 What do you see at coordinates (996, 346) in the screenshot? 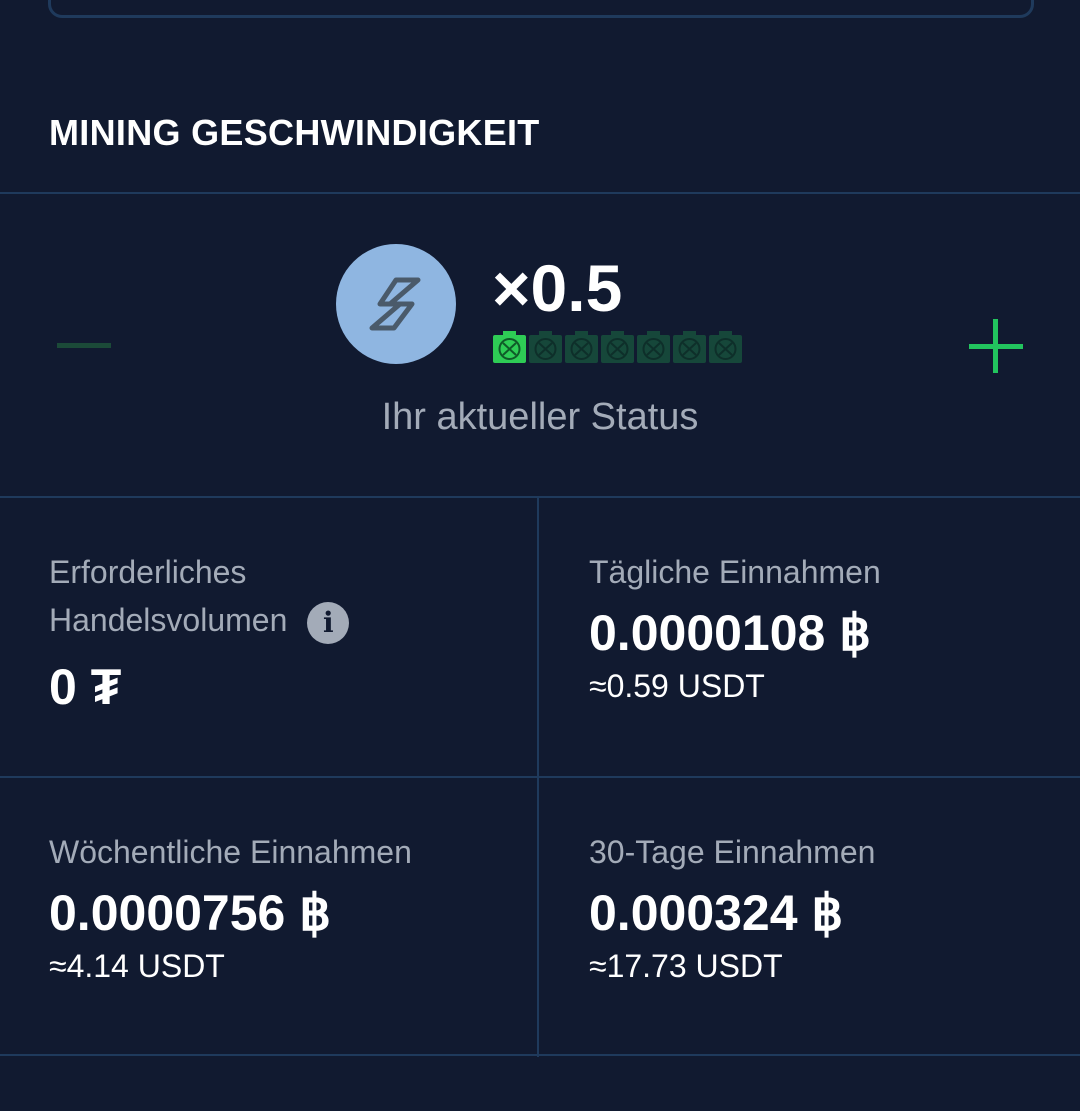
I see `increase-speed-button` at bounding box center [996, 346].